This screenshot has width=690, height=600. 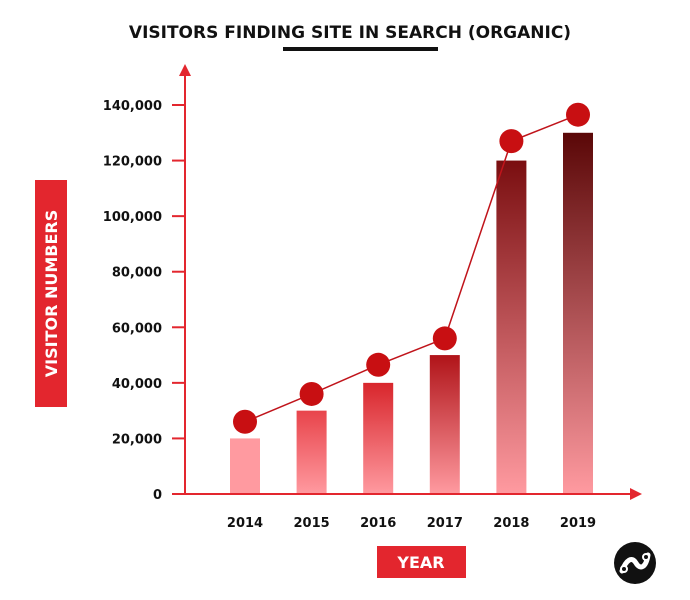 I want to click on point-2014, so click(x=245, y=421).